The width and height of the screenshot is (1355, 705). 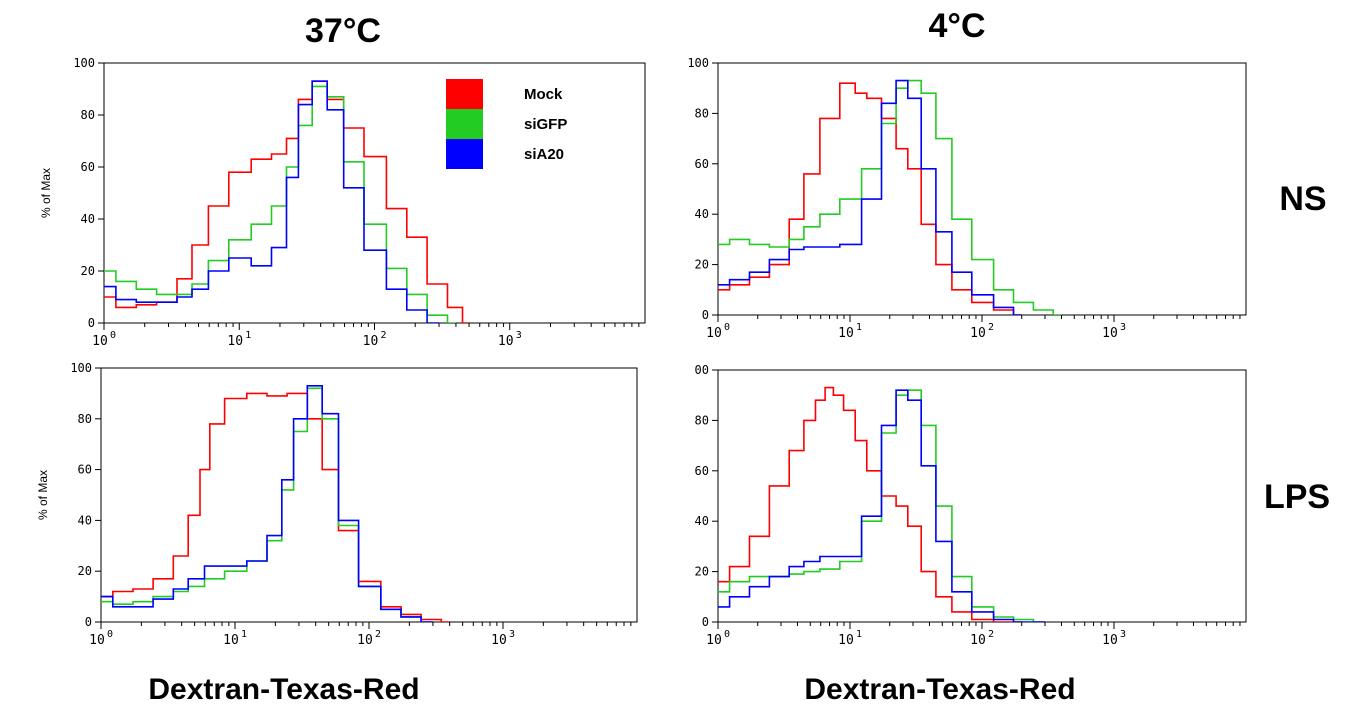 I want to click on legend-swatch-sigfp, so click(x=464, y=124).